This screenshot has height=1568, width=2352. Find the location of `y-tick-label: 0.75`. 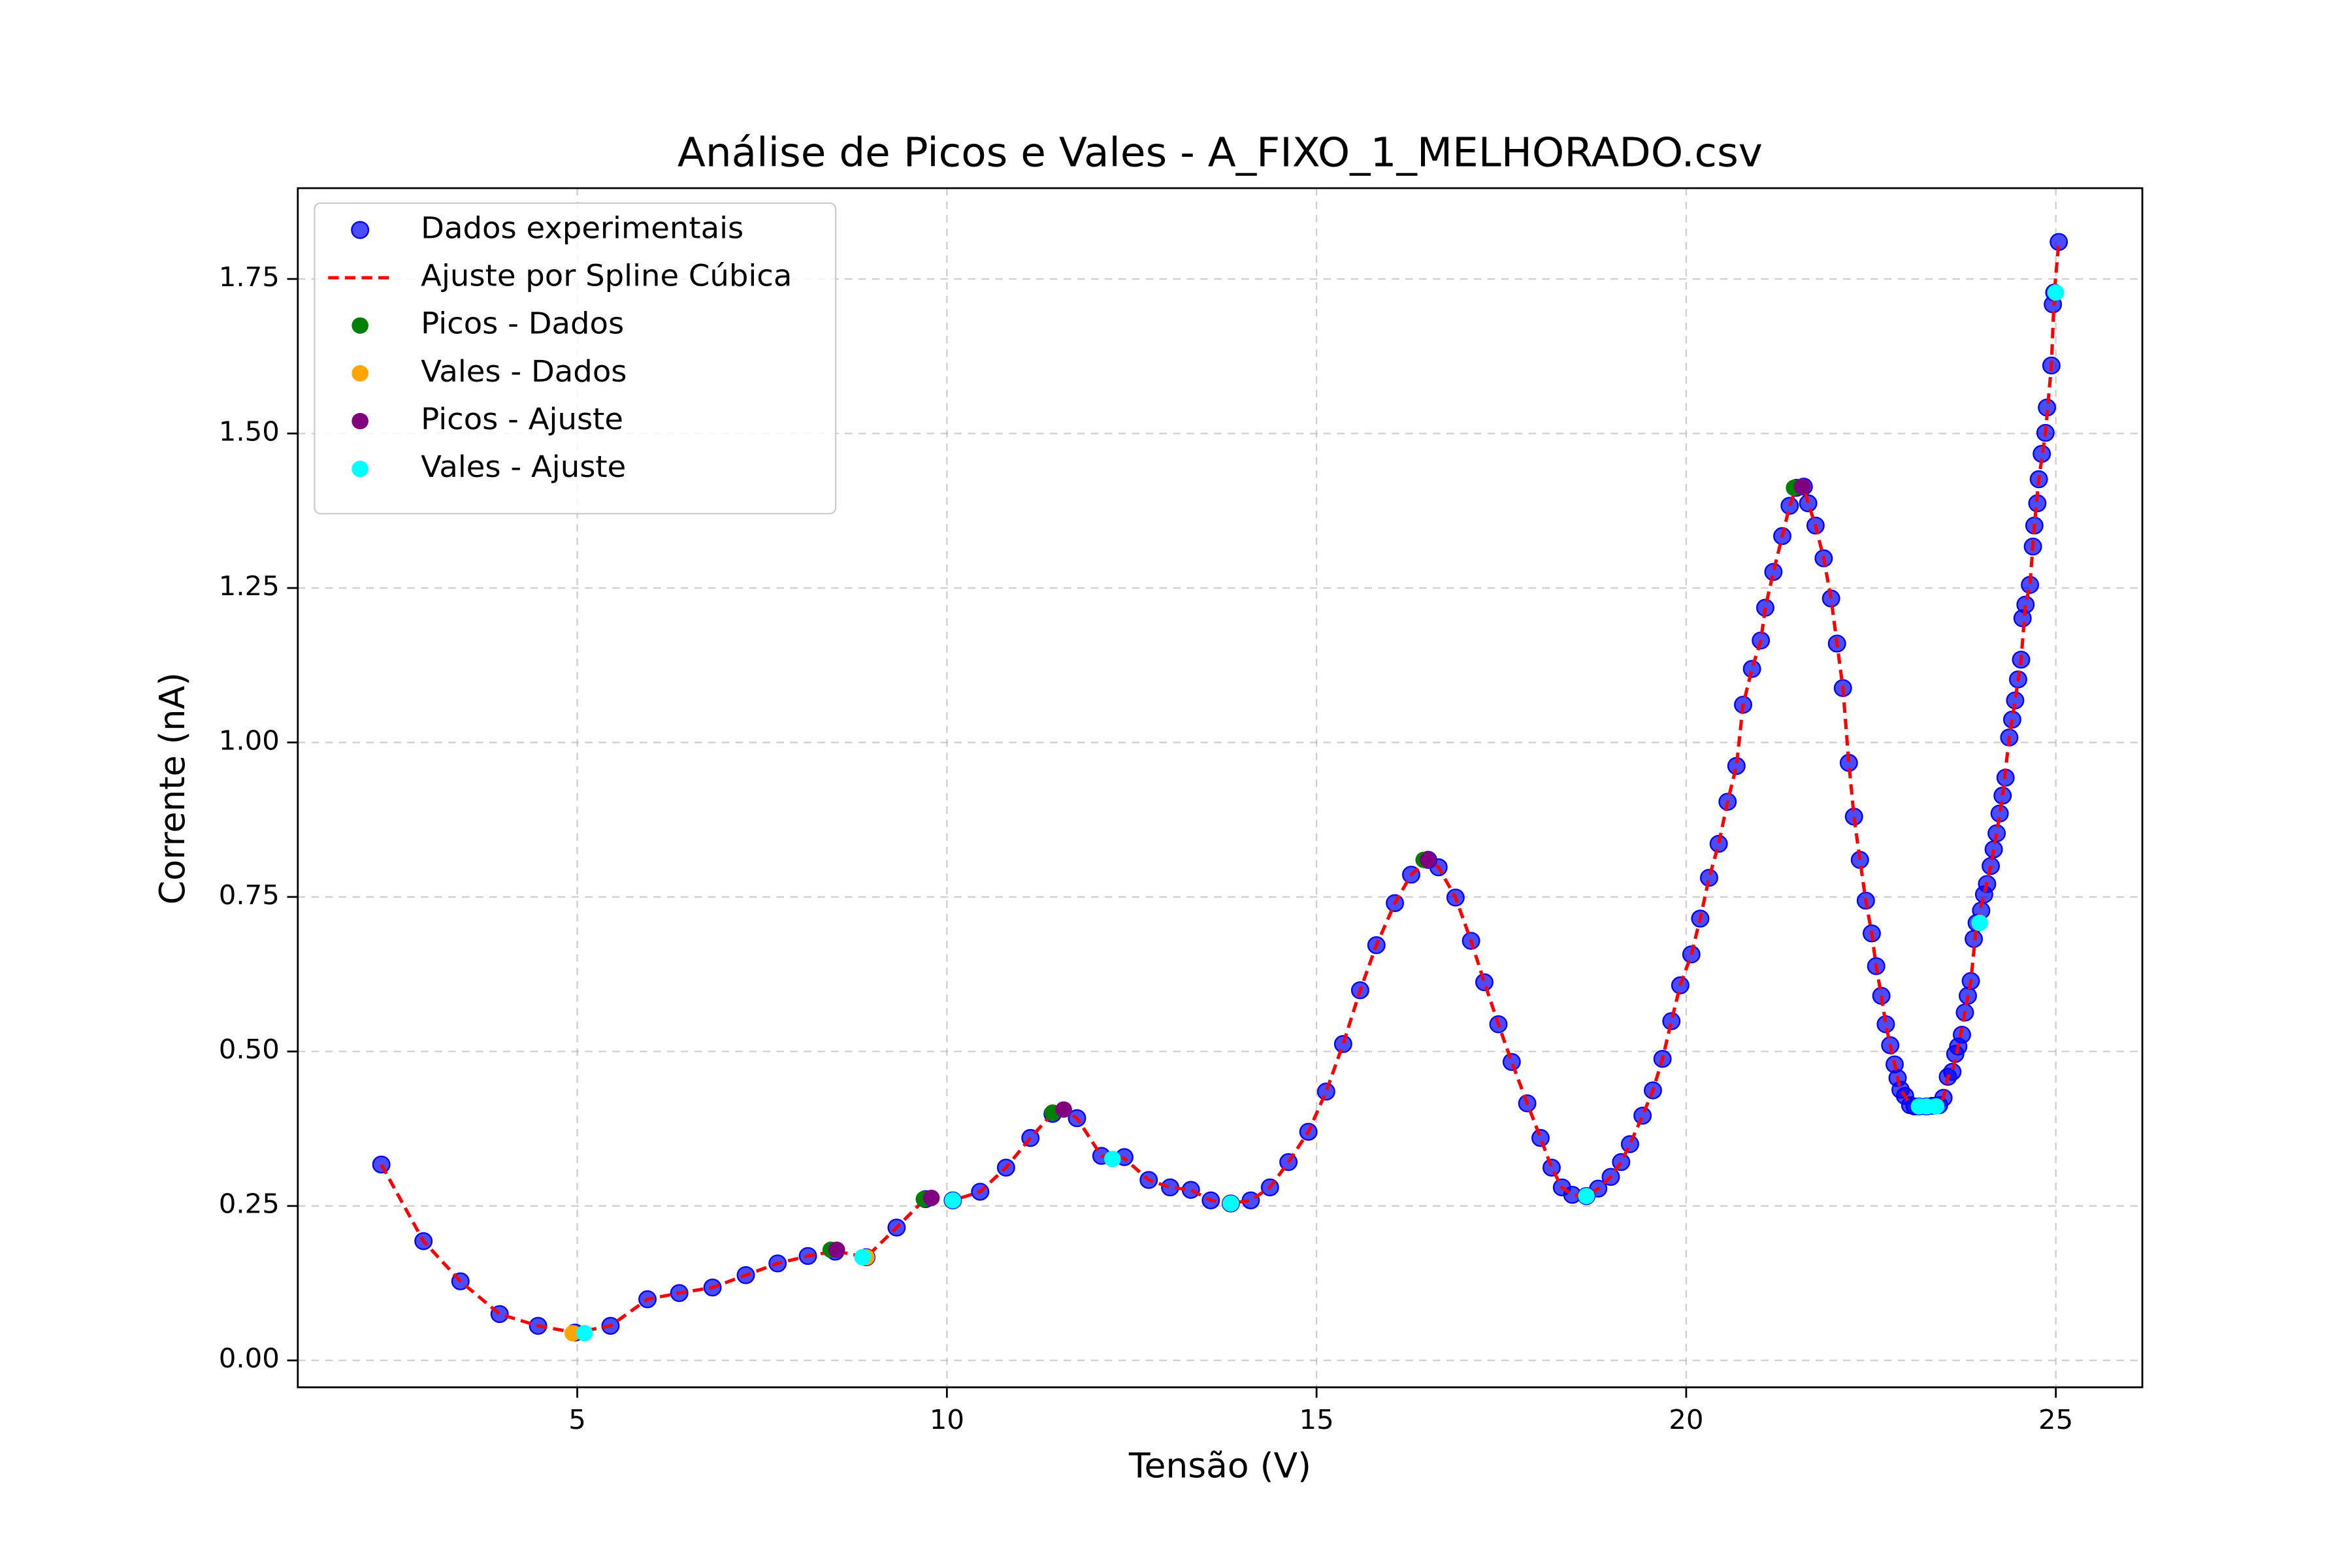

y-tick-label: 0.75 is located at coordinates (249, 895).